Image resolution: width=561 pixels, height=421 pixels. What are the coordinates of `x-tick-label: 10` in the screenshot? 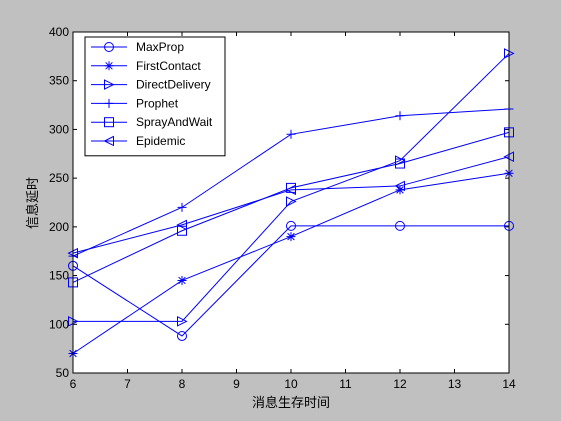 It's located at (291, 384).